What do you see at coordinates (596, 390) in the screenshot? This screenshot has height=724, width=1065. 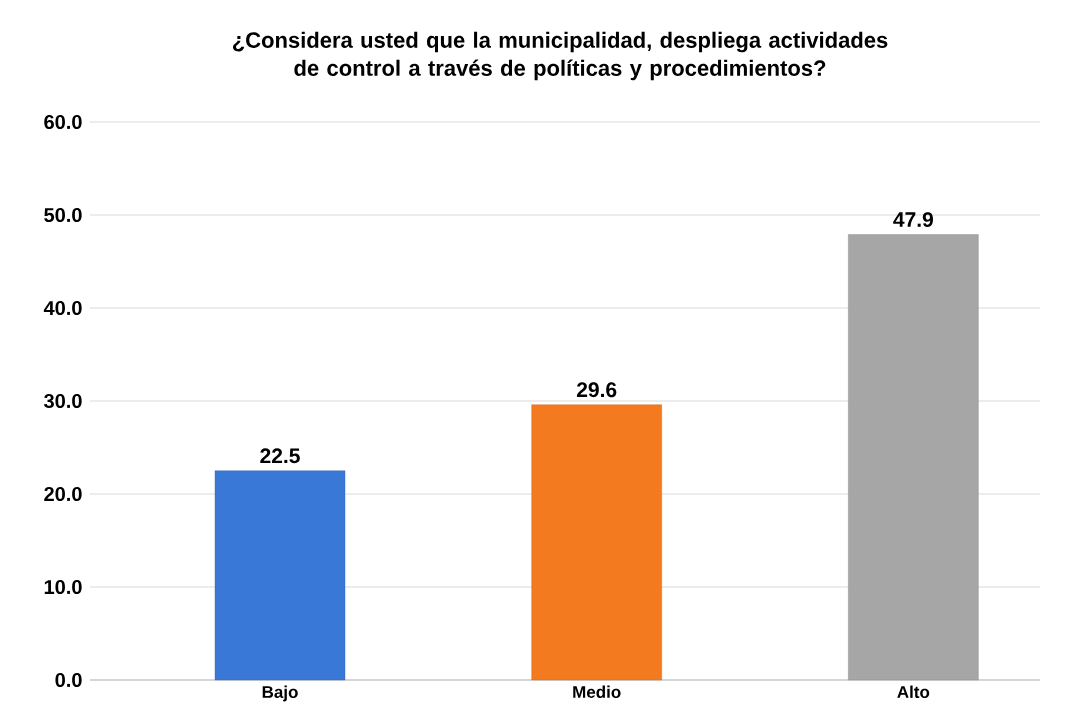 I see `data-label: 29.6` at bounding box center [596, 390].